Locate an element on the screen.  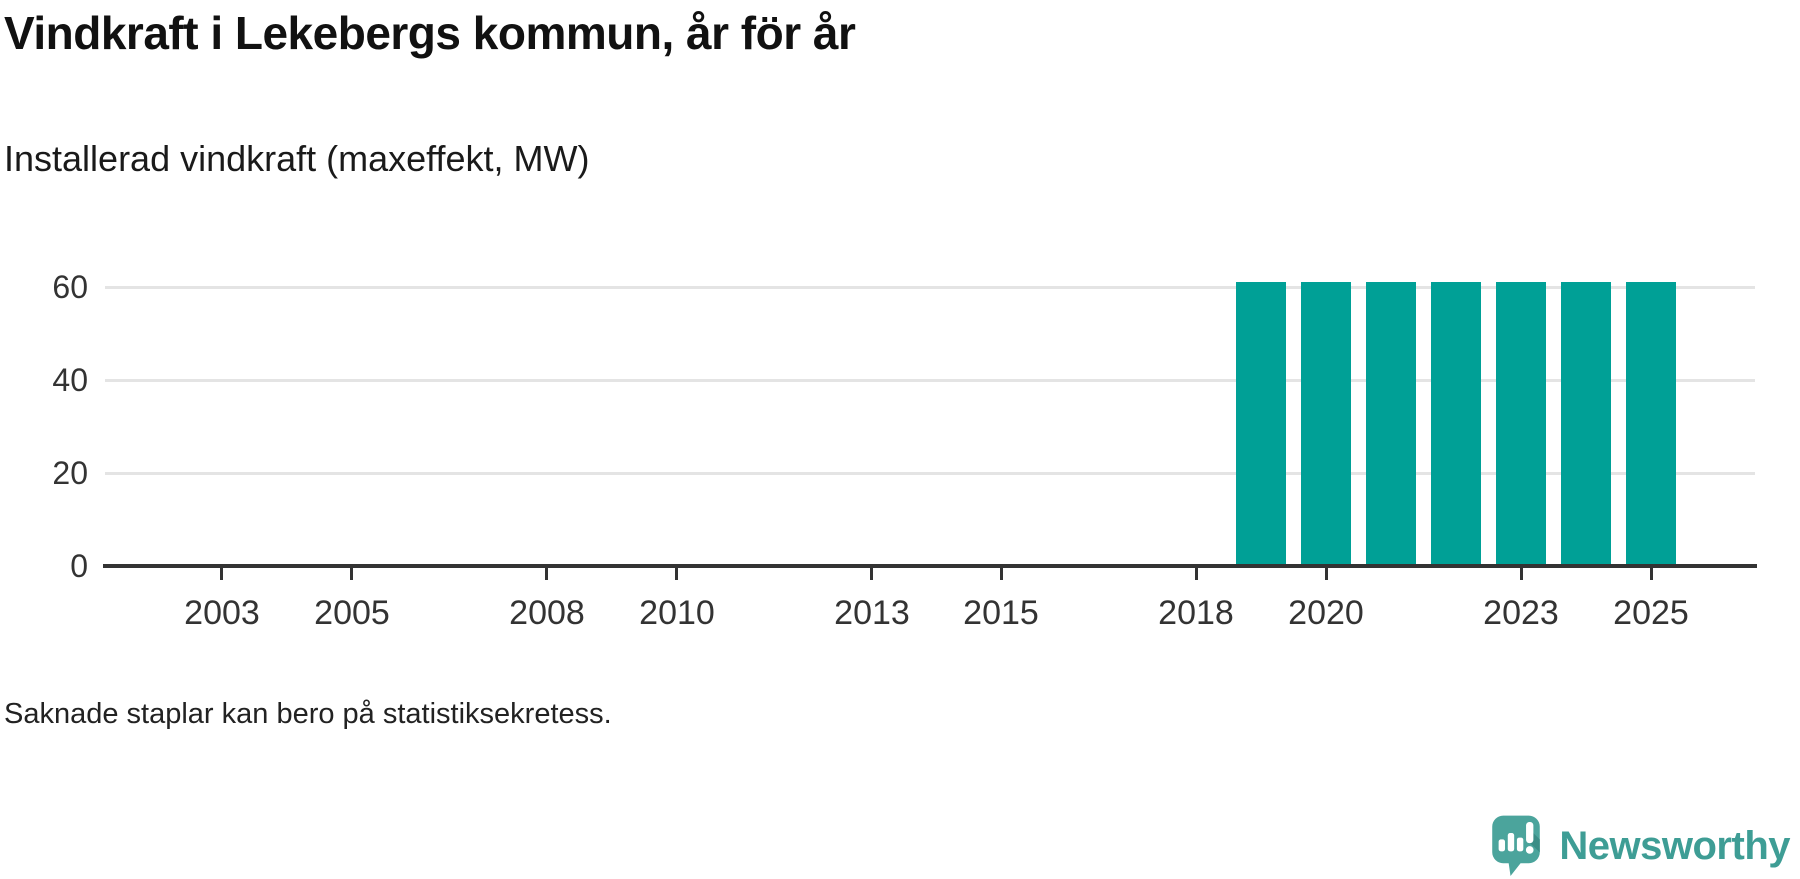
chart-subtitle: Installerad vindkraft (maxeffekt, MW) is located at coordinates (297, 158).